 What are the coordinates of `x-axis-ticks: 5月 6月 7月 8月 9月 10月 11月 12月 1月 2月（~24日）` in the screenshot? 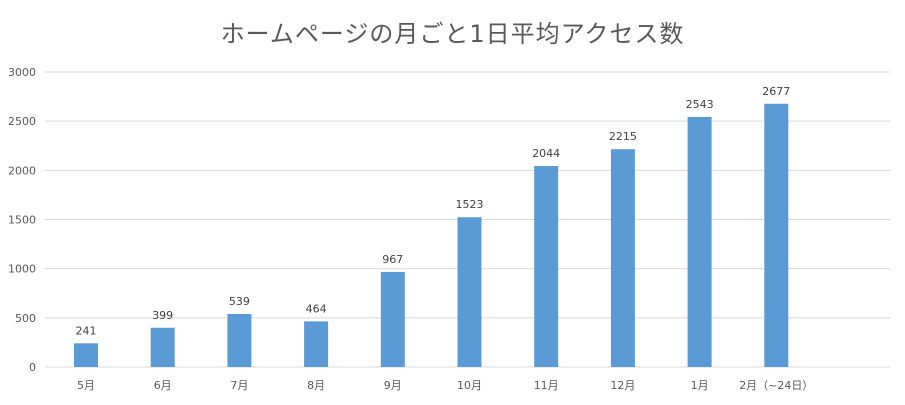 It's located at (445, 385).